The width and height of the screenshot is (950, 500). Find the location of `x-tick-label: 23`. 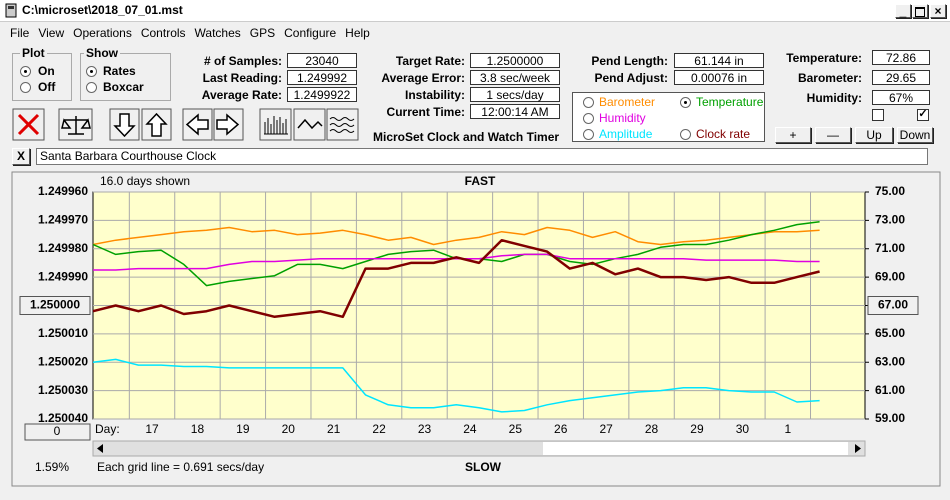

x-tick-label: 23 is located at coordinates (425, 429).